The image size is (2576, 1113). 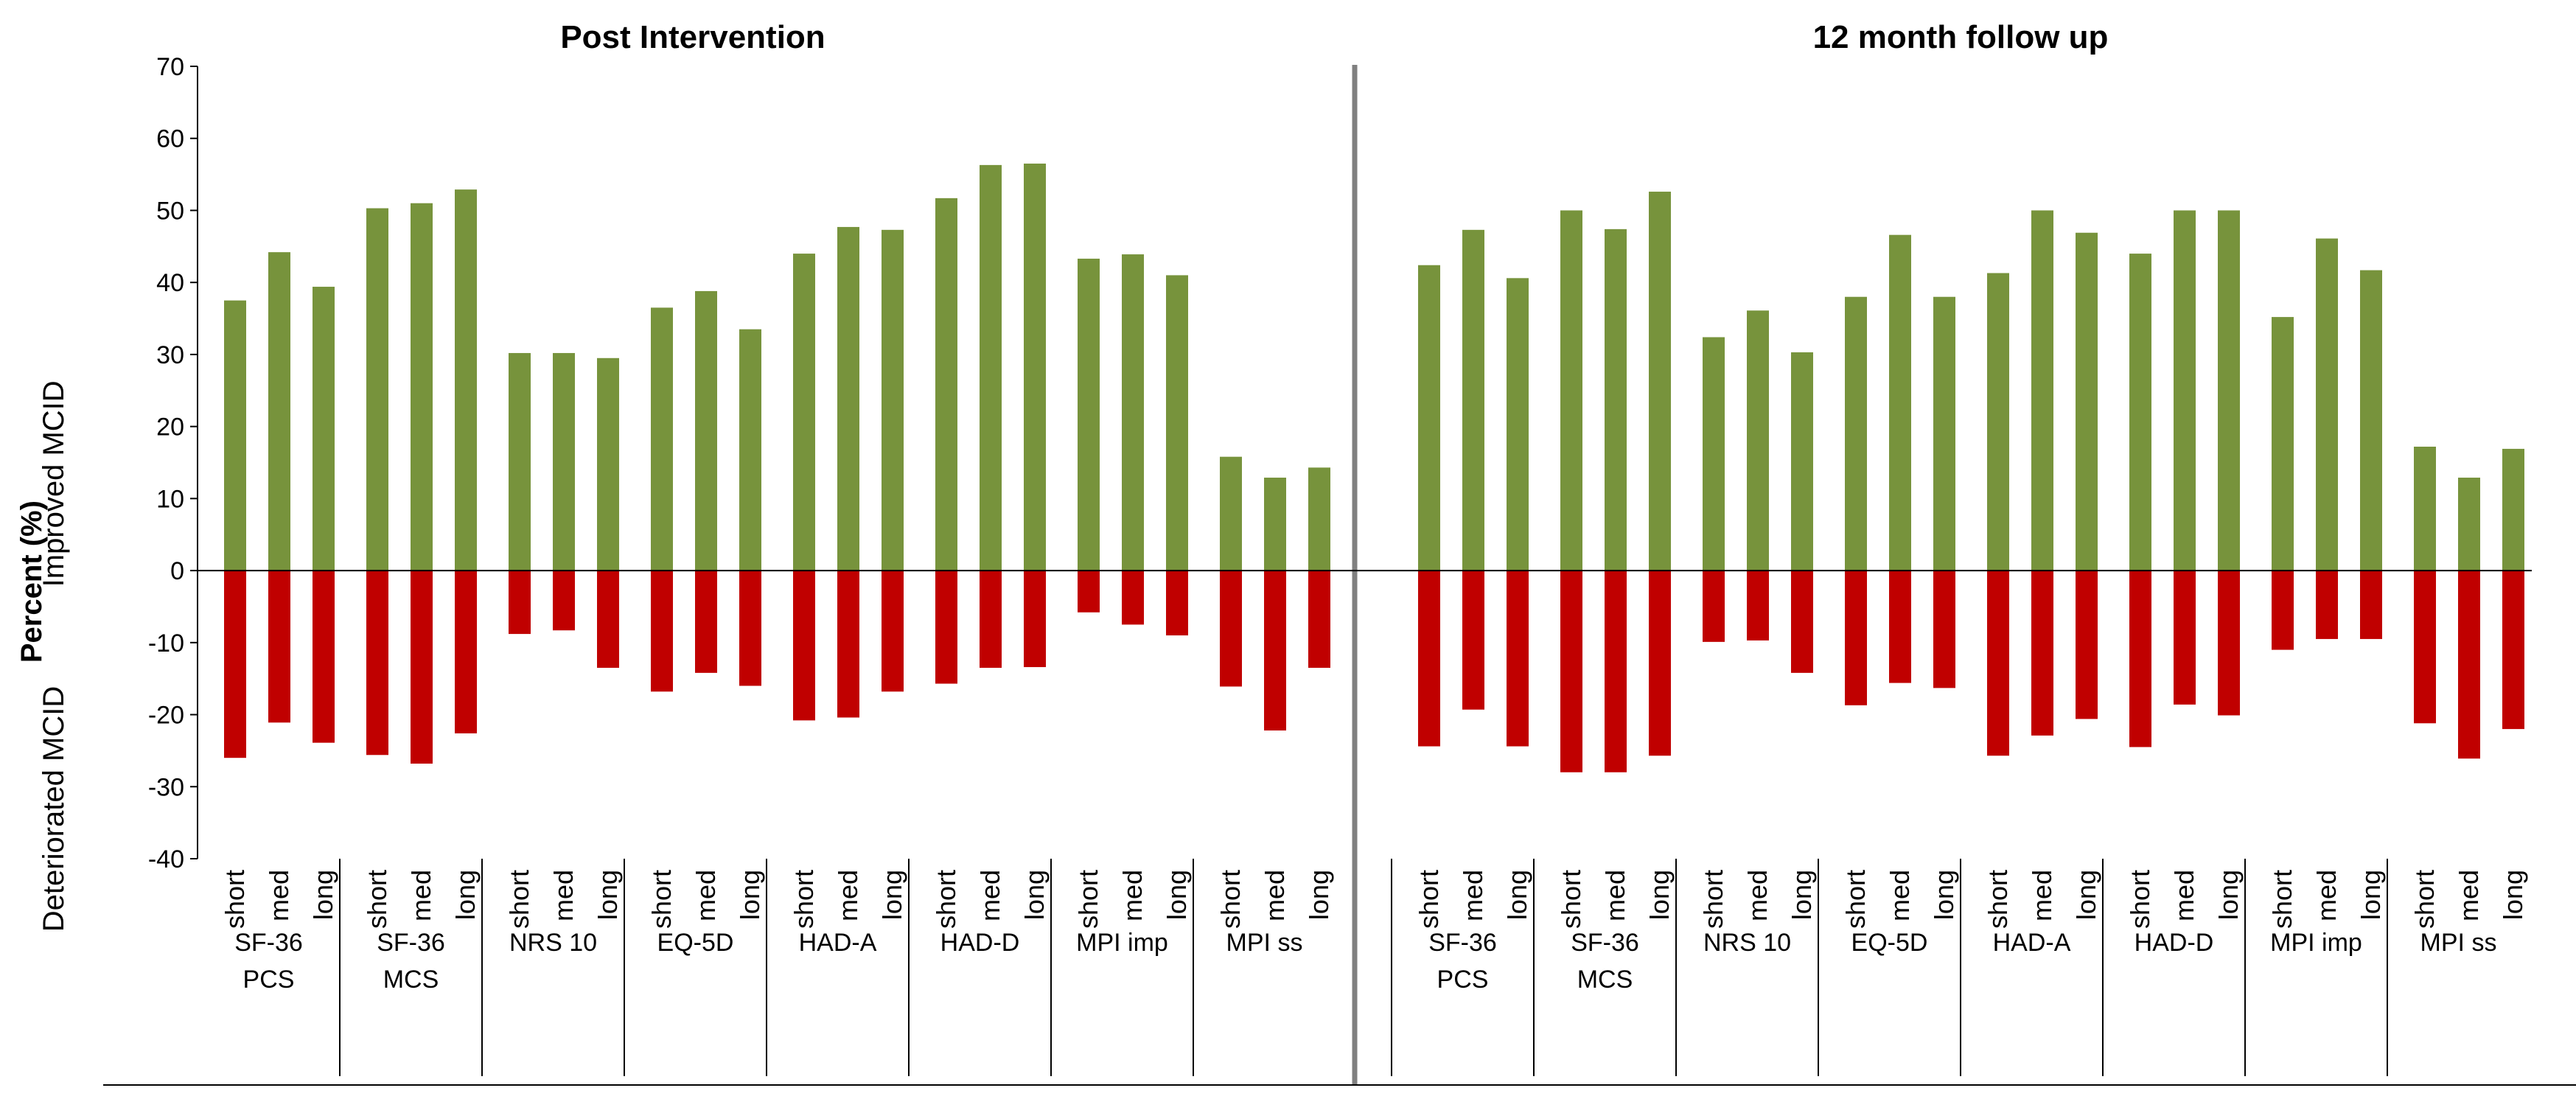 I want to click on measure-label: MPI ss, so click(x=1264, y=943).